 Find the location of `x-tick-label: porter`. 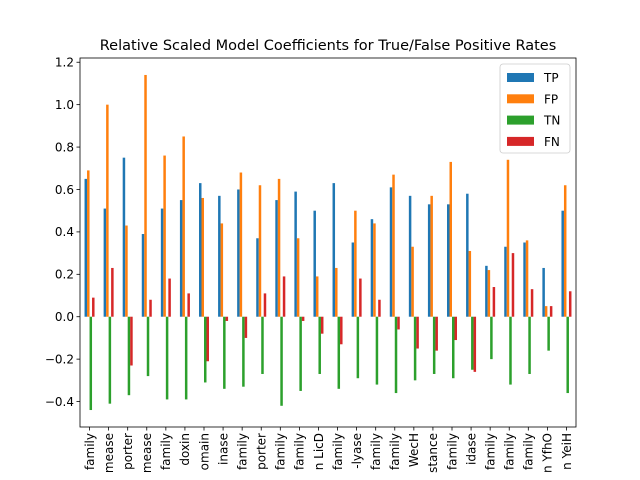

x-tick-label: porter is located at coordinates (128, 451).